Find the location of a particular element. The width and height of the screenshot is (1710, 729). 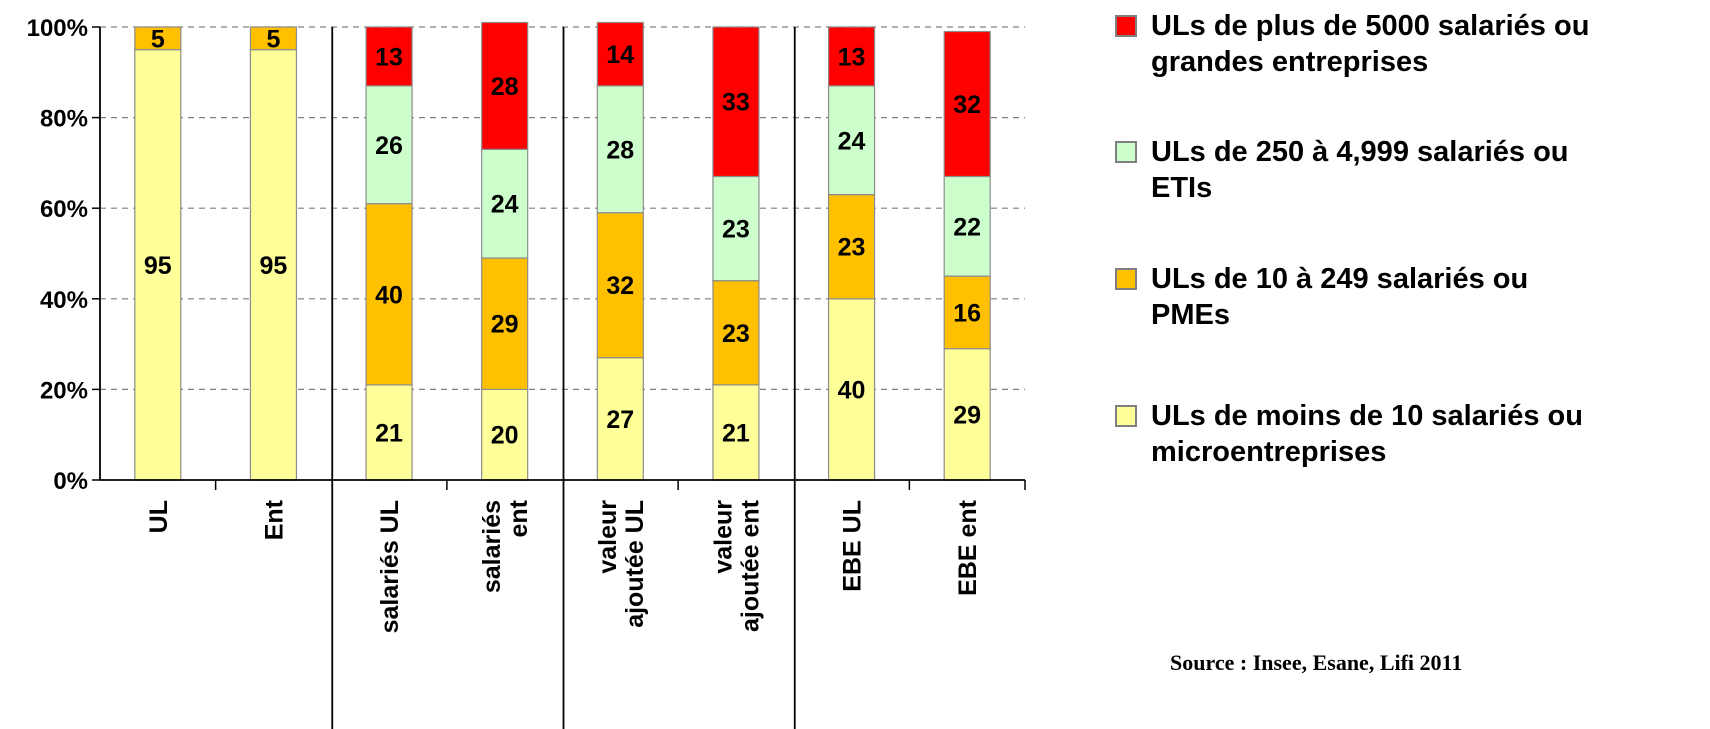

legend-item-pme: ULs de 10 à 249 salariés ou PMEs is located at coordinates (1410, 297).